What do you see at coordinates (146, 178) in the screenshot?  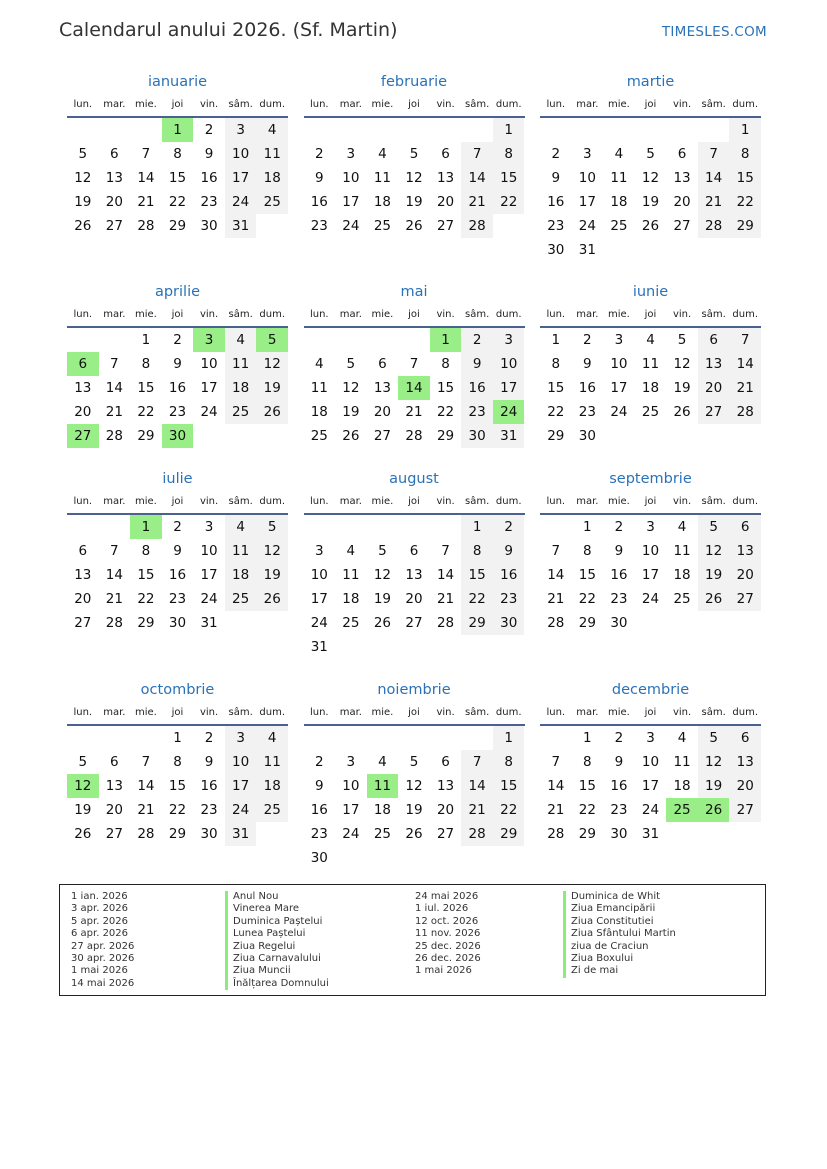 I see `day-cell: 14` at bounding box center [146, 178].